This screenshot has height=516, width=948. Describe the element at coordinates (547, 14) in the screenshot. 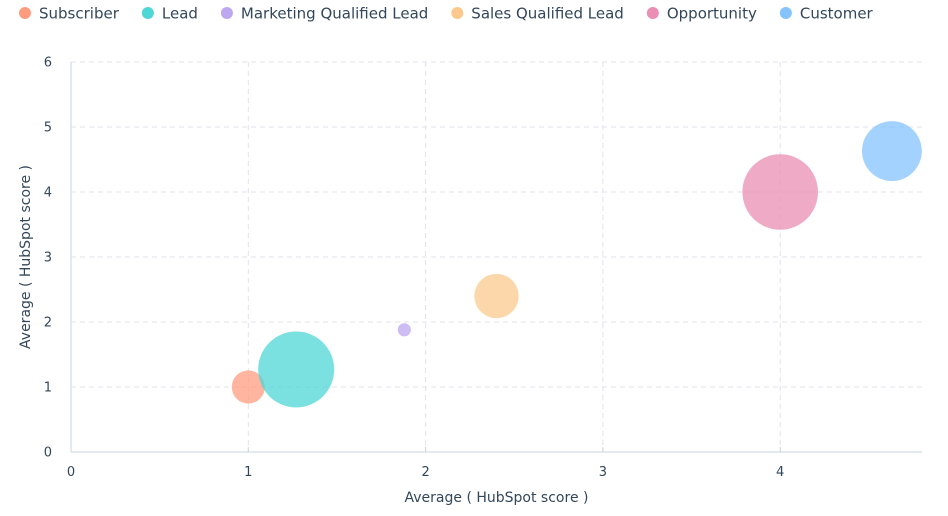

I see `legend-label: Sales Qualified Lead` at that location.